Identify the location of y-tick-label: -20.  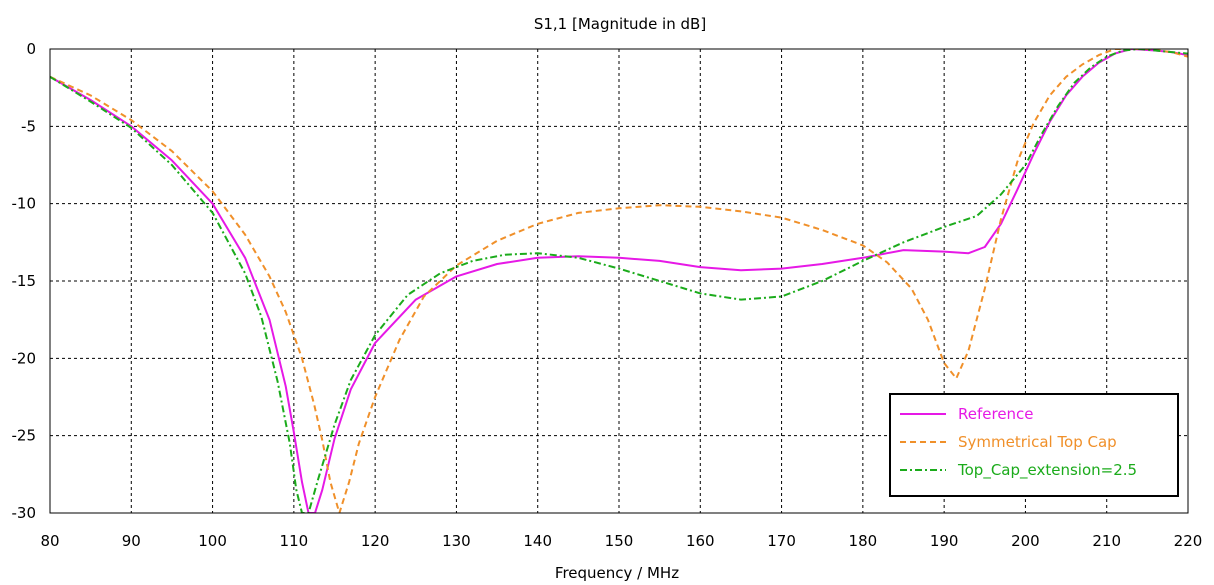
(24, 358).